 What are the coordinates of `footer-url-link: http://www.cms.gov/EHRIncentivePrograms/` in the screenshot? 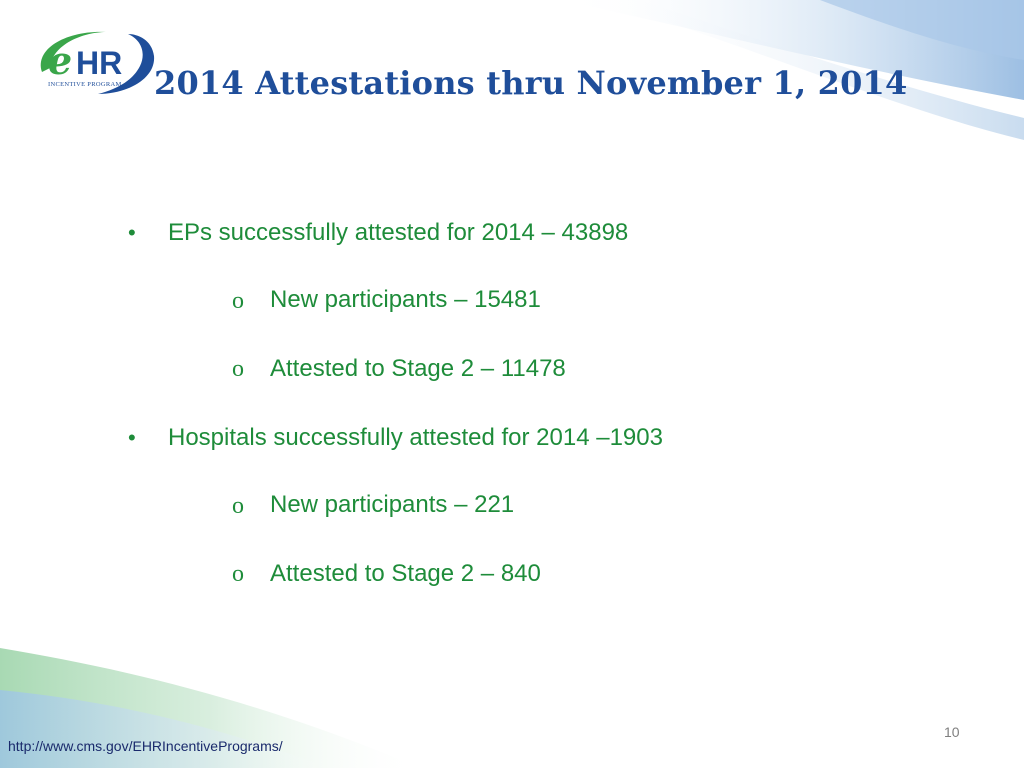 It's located at (145, 746).